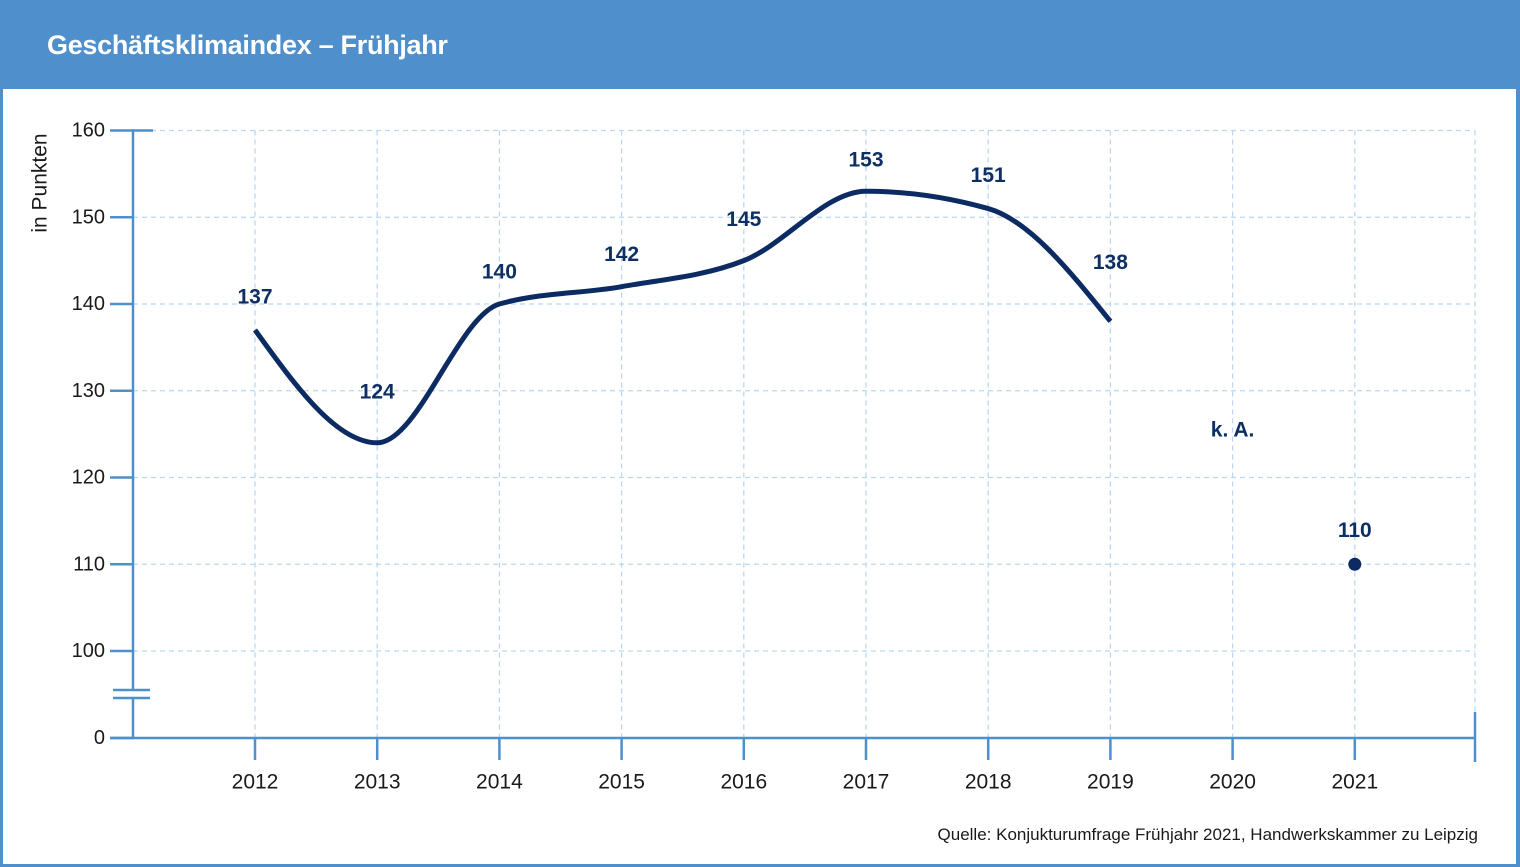  Describe the element at coordinates (866, 782) in the screenshot. I see `x-tick-label: 2017` at that location.